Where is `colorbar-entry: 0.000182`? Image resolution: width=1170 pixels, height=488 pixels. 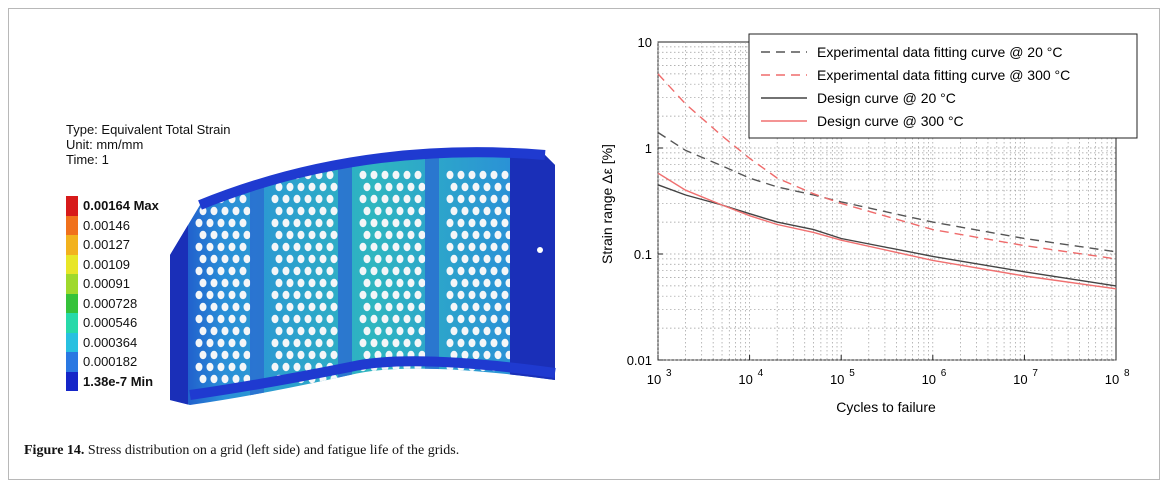
colorbar-entry: 0.000182 is located at coordinates (112, 362).